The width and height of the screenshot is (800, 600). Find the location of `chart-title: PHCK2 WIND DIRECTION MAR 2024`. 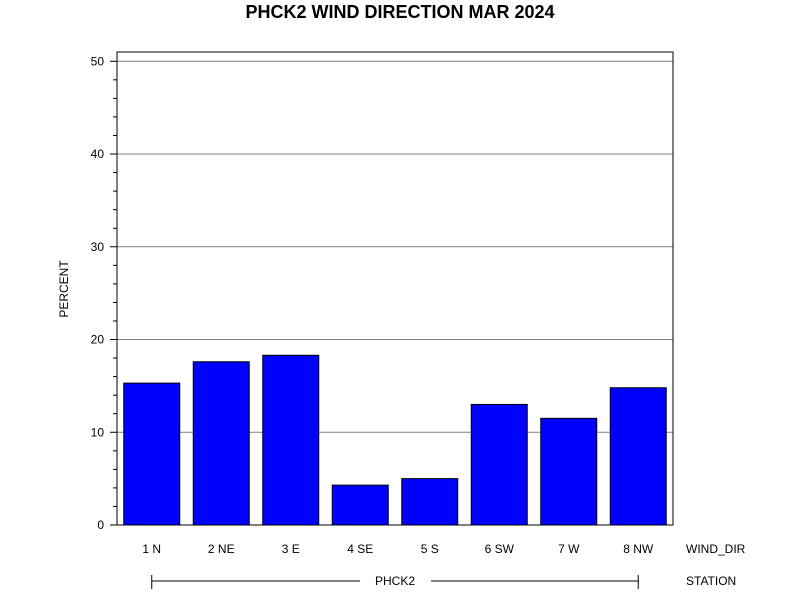

chart-title: PHCK2 WIND DIRECTION MAR 2024 is located at coordinates (399, 12).